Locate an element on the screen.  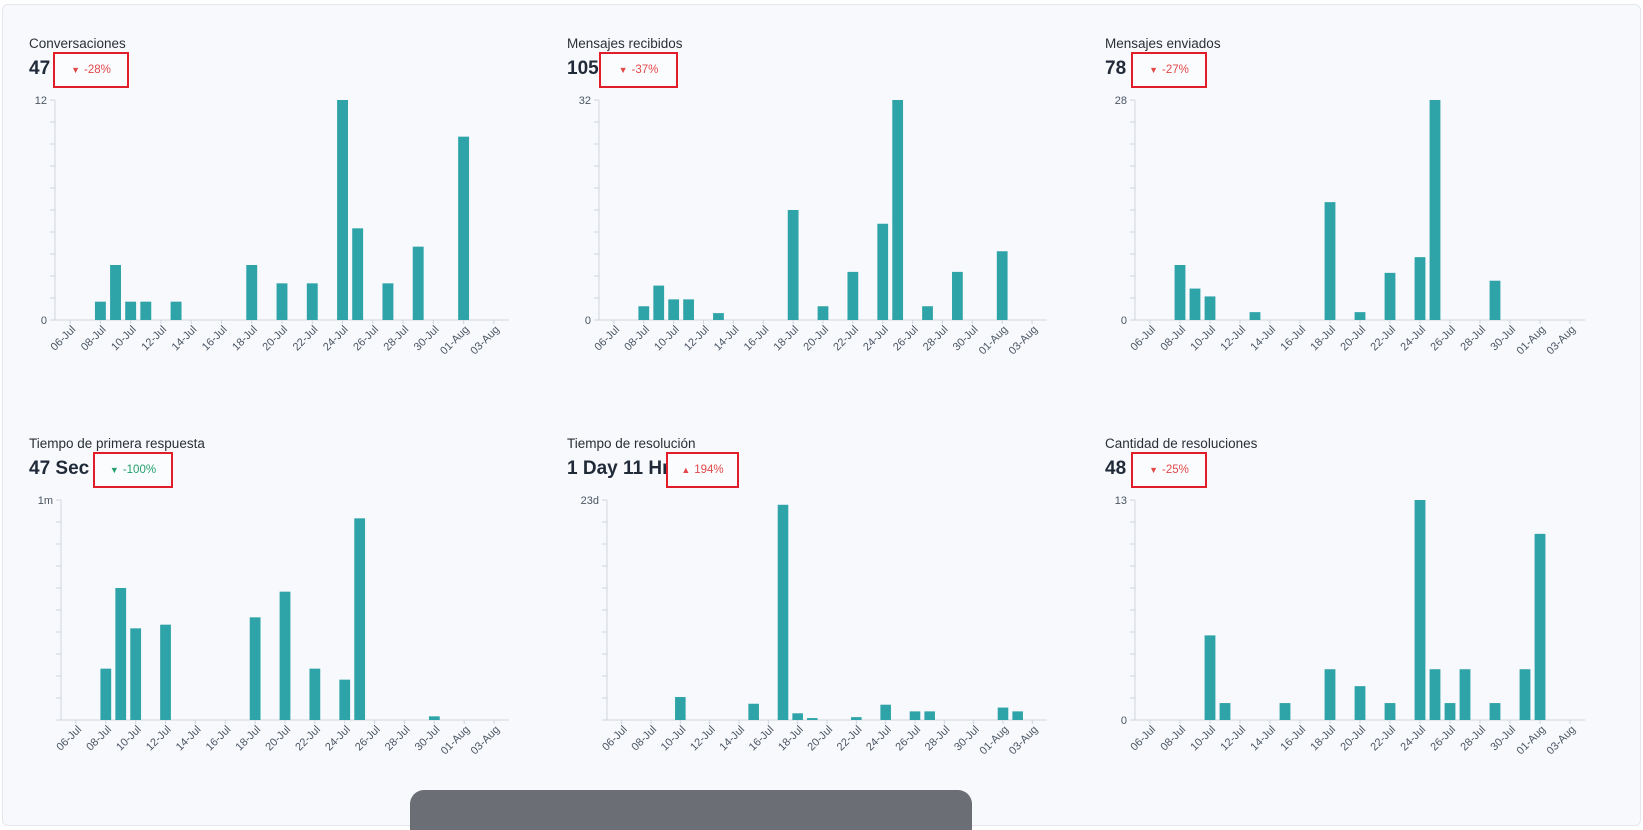
y-max-label: 1m is located at coordinates (45, 501).